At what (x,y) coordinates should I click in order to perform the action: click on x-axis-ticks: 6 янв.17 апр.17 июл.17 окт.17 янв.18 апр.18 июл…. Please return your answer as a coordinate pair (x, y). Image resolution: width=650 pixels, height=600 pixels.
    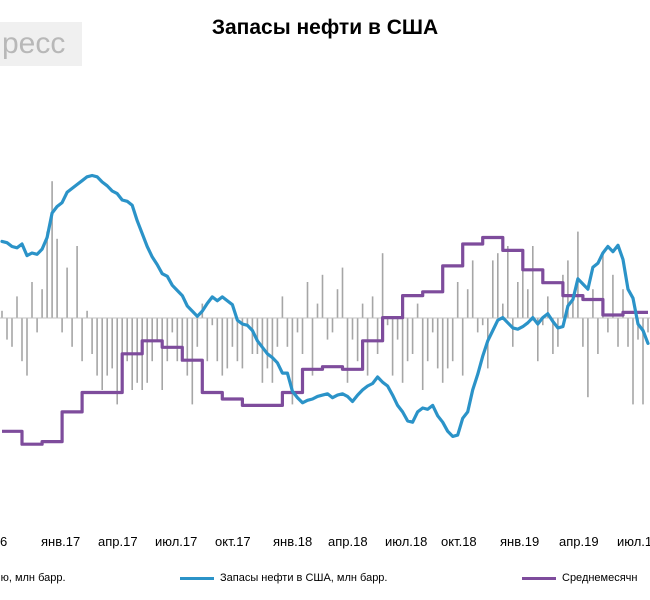
    Looking at the image, I should click on (325, 541).